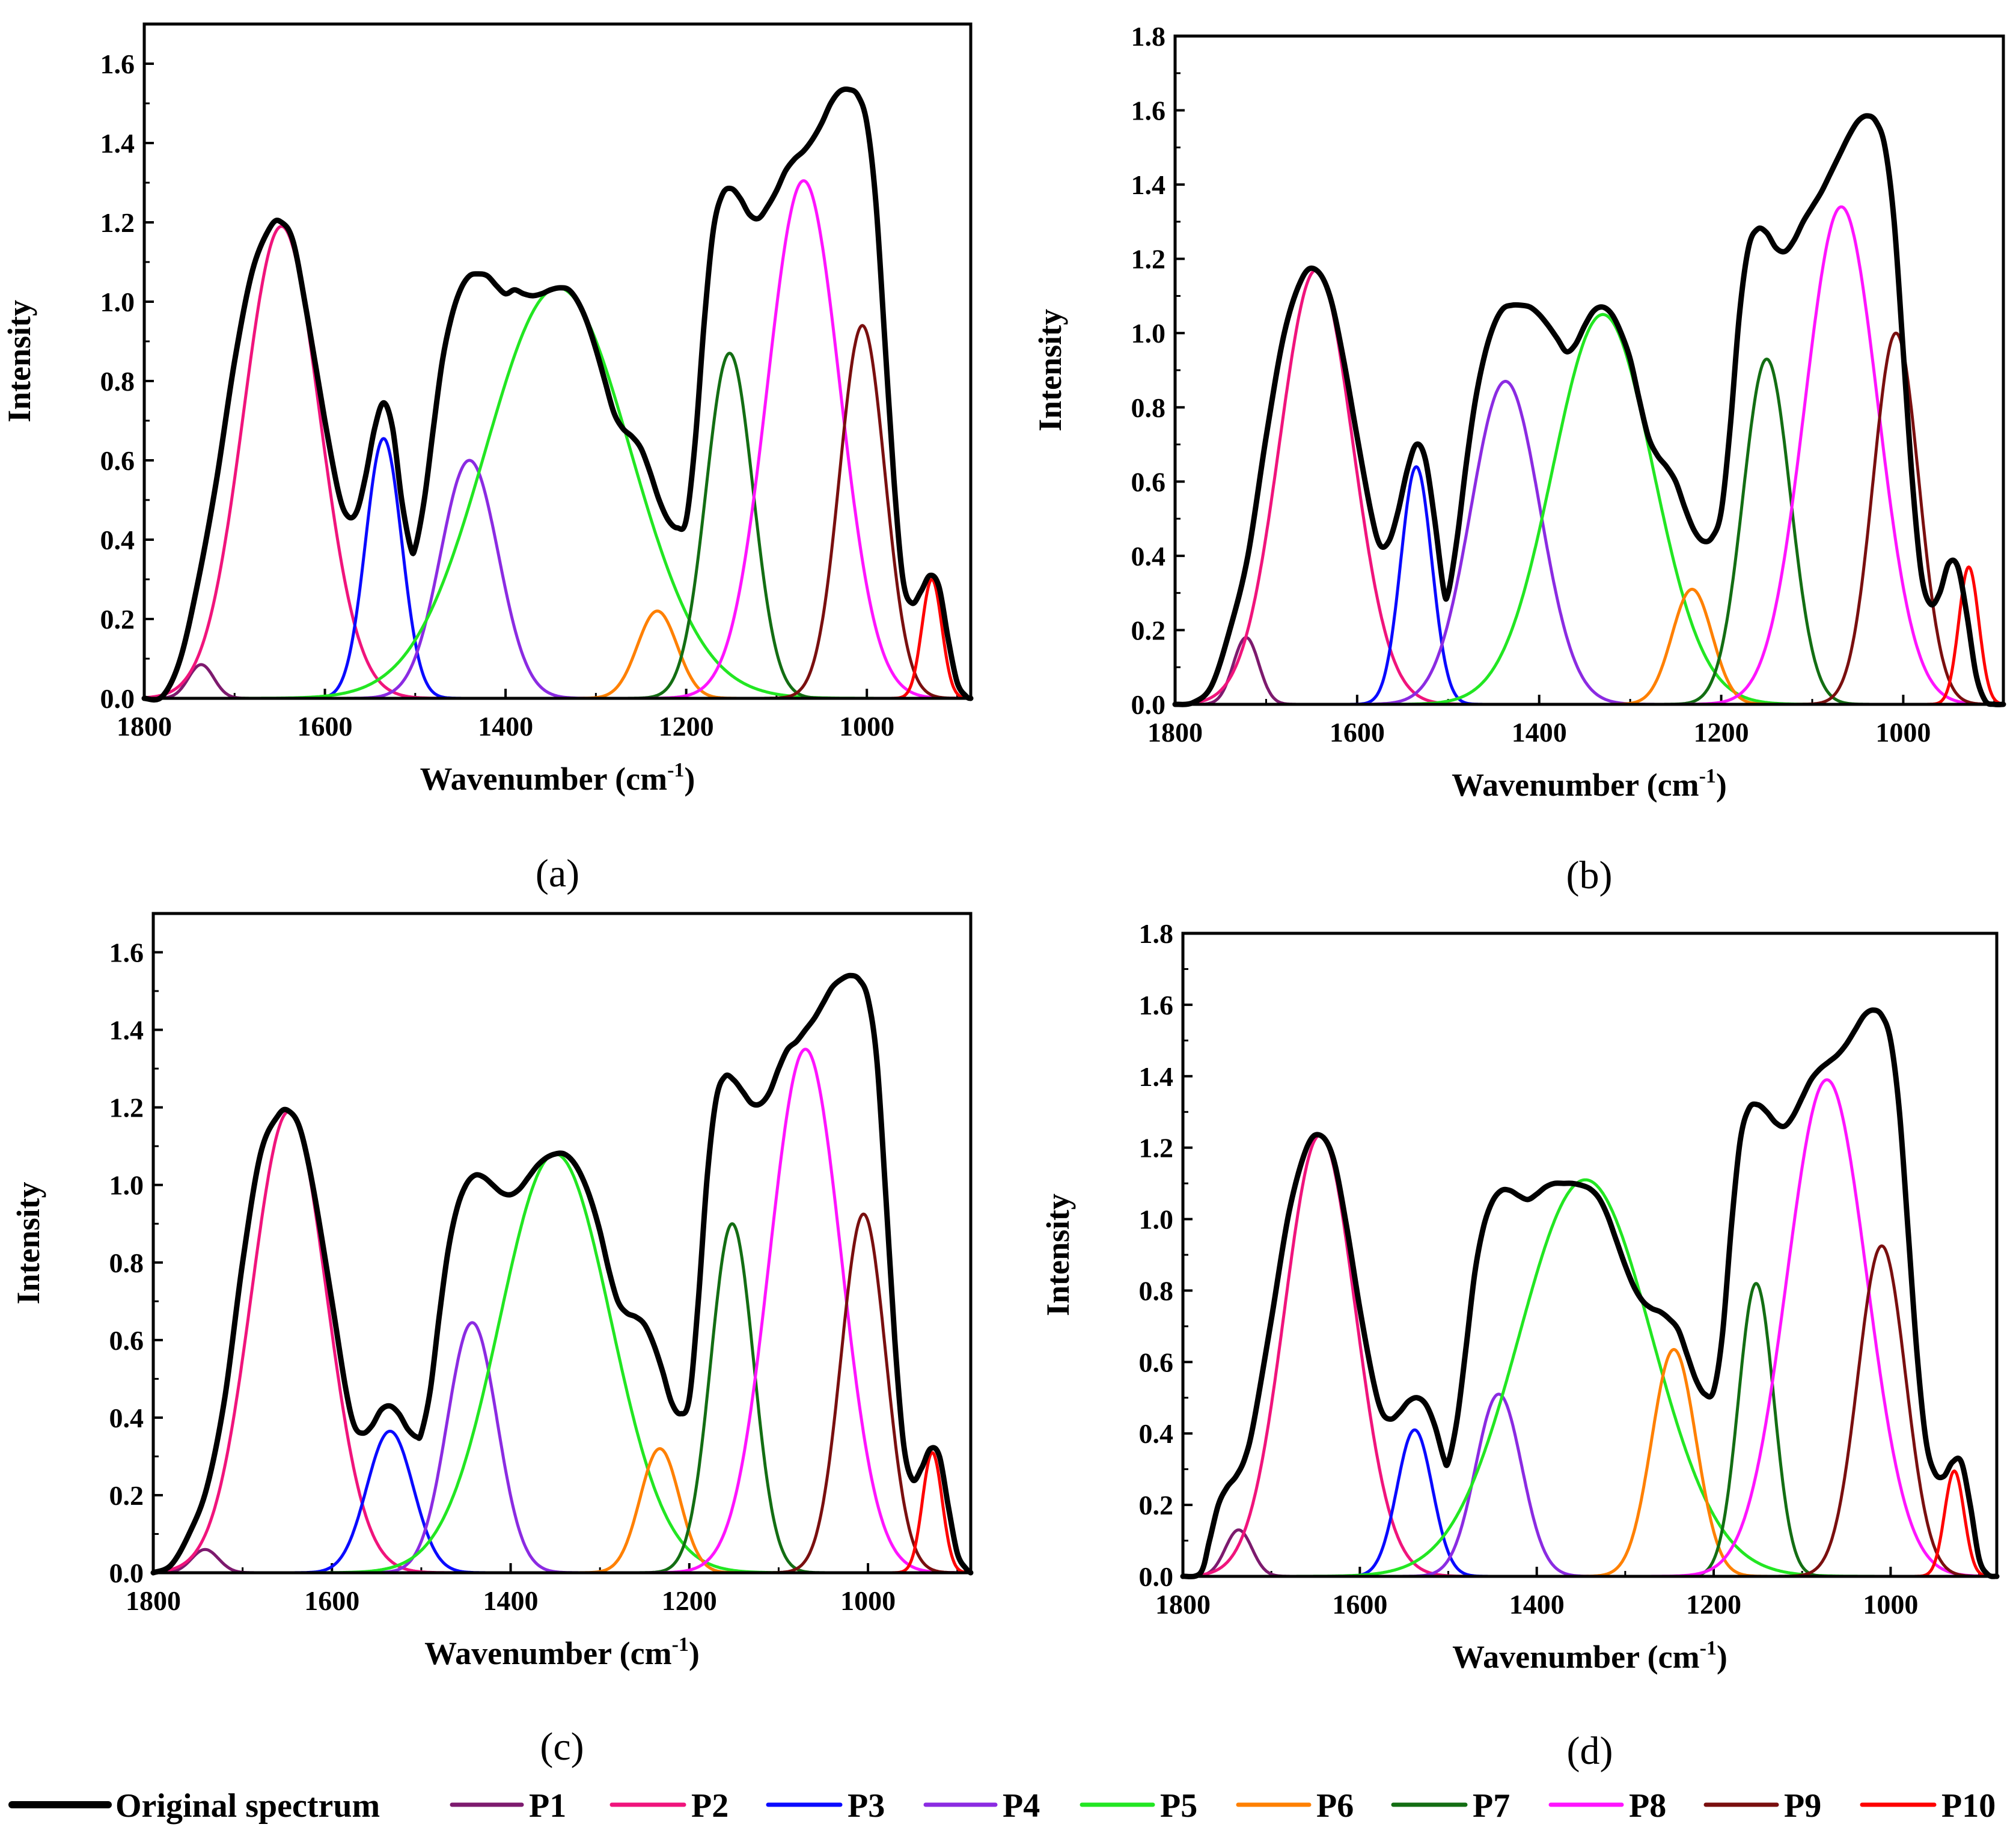  I want to click on peak-p8, so click(562, 1311).